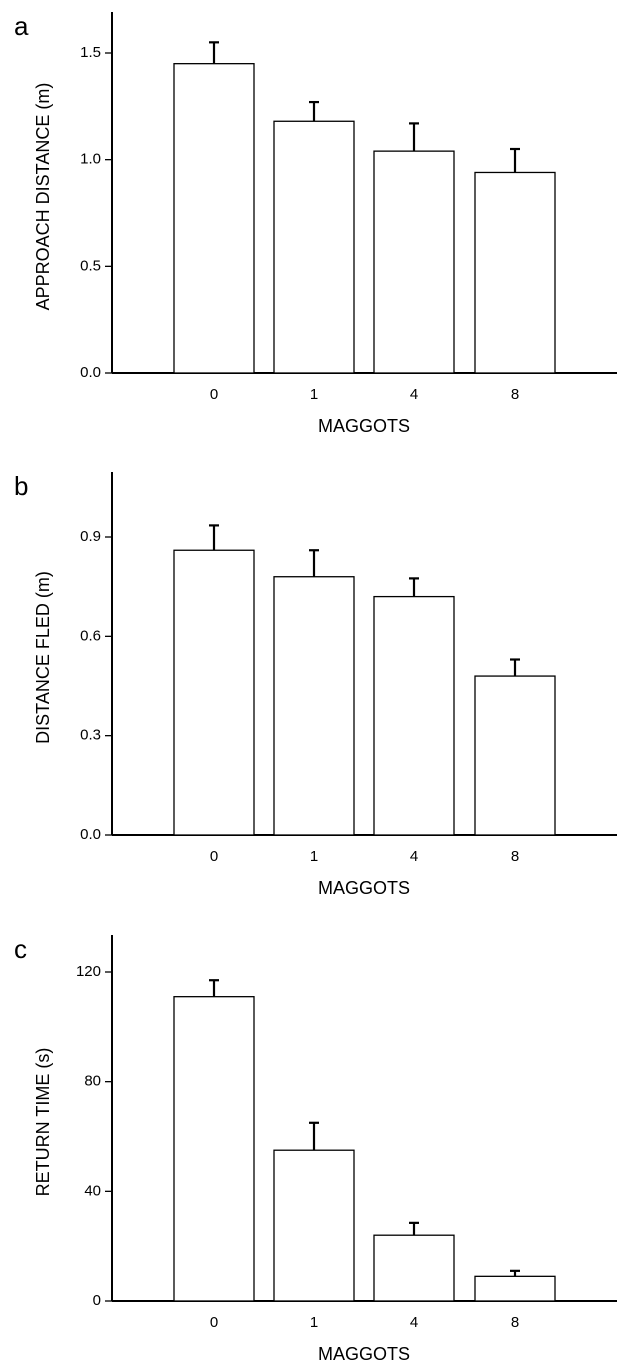 Image resolution: width=618 pixels, height=1366 pixels. I want to click on panel-a-x-tick-label: 8, so click(515, 394).